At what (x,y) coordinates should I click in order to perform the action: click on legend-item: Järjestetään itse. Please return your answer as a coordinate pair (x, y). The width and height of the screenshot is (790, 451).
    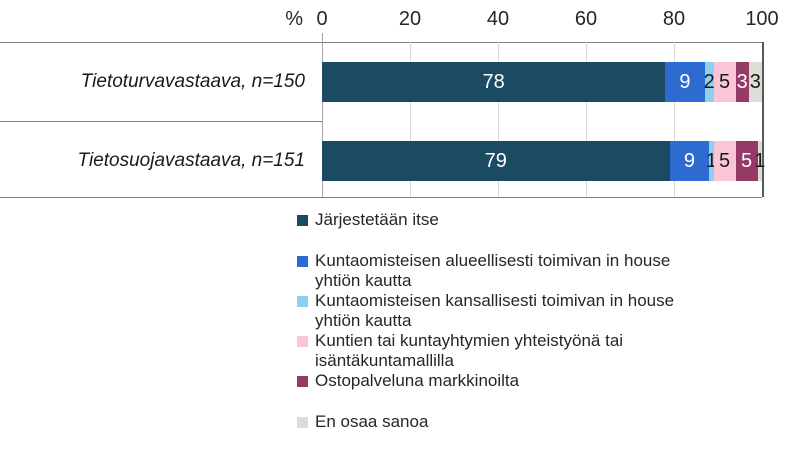
    Looking at the image, I should click on (540, 220).